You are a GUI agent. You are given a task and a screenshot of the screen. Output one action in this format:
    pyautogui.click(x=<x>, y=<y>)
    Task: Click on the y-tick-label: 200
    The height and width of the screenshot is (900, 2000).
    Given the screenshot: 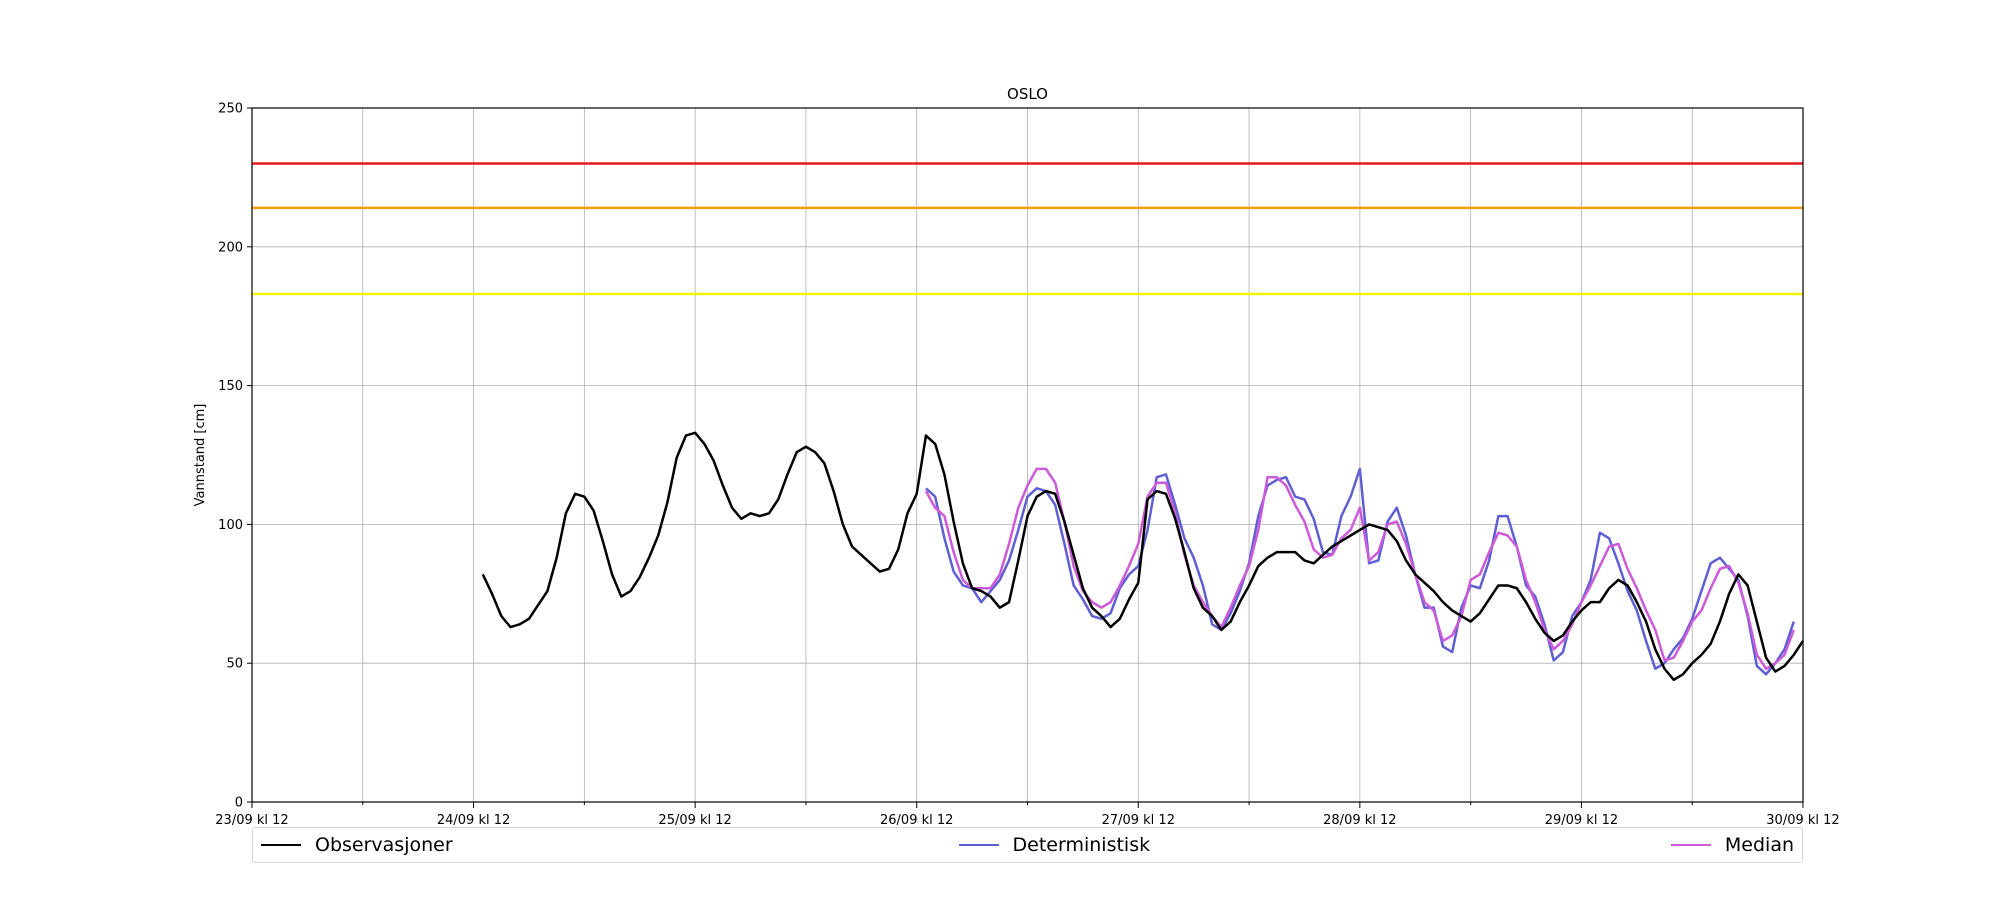 What is the action you would take?
    pyautogui.click(x=230, y=247)
    